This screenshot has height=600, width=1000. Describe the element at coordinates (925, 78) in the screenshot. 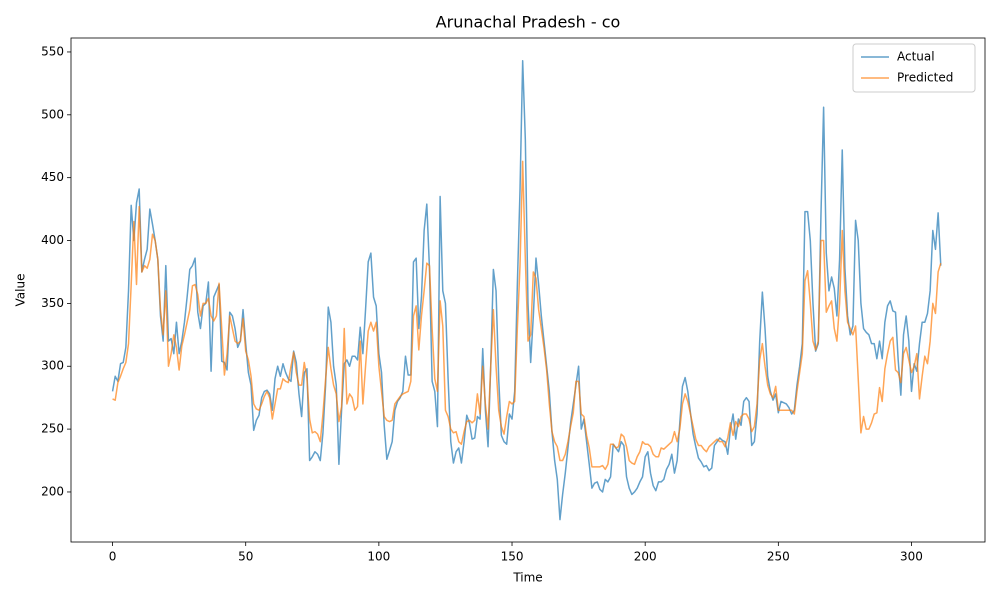

I see `legend-label: Predicted` at that location.